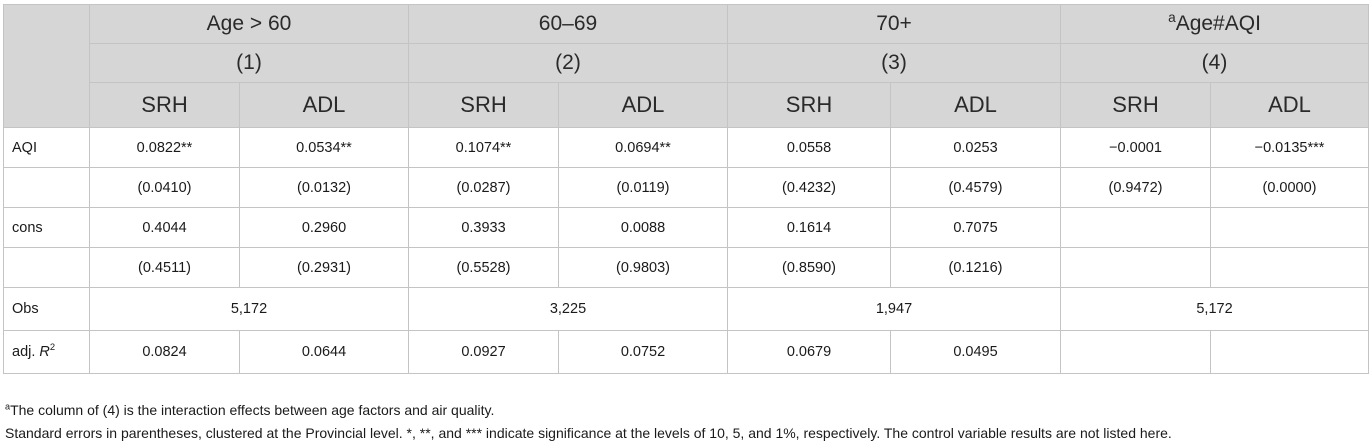 The height and width of the screenshot is (447, 1372). What do you see at coordinates (164, 147) in the screenshot?
I see `table-cell: 0.0822**` at bounding box center [164, 147].